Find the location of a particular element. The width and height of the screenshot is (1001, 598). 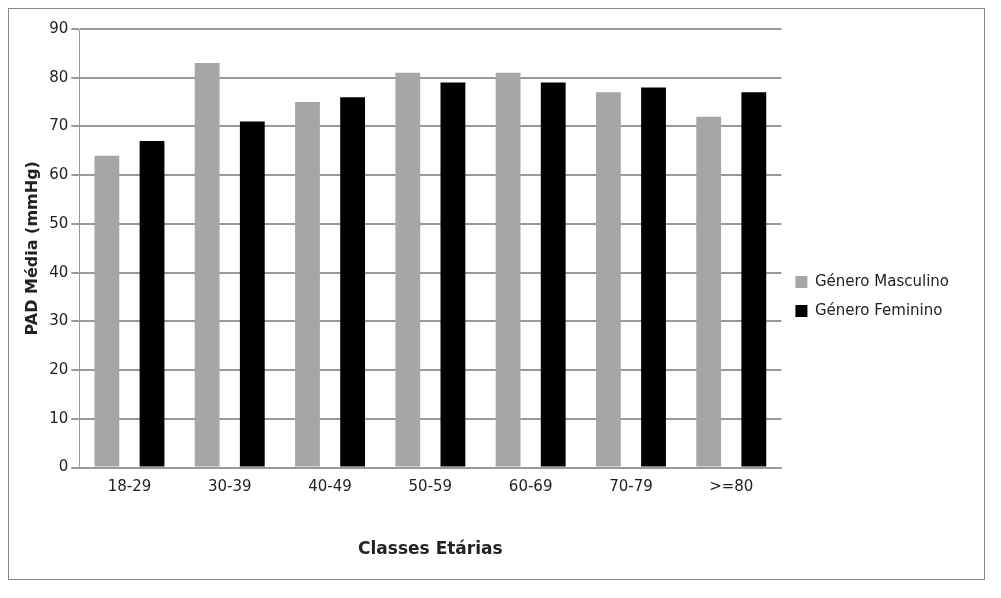

y-tick-label: 80 is located at coordinates (59, 76).